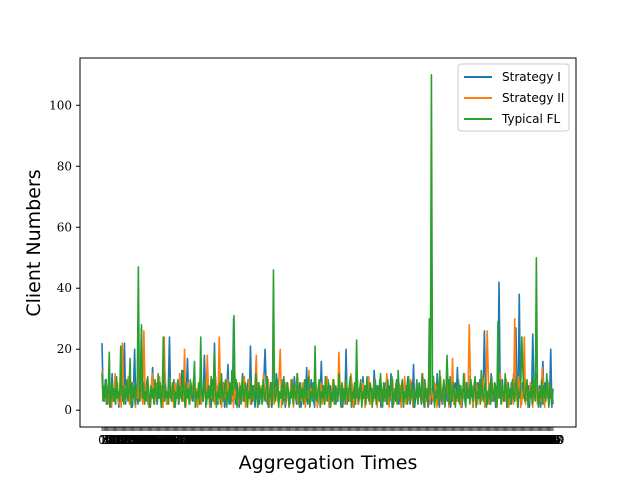  I want to click on x-tick-label: 47, so click(154, 440).